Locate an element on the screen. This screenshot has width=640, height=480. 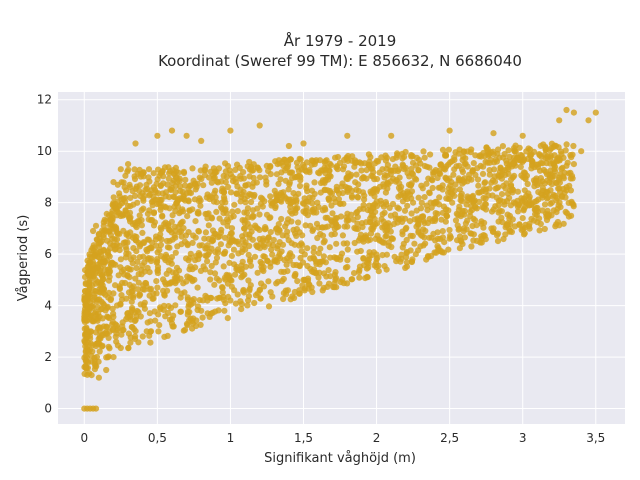
y-tick-label: 12 is located at coordinates (44, 100).